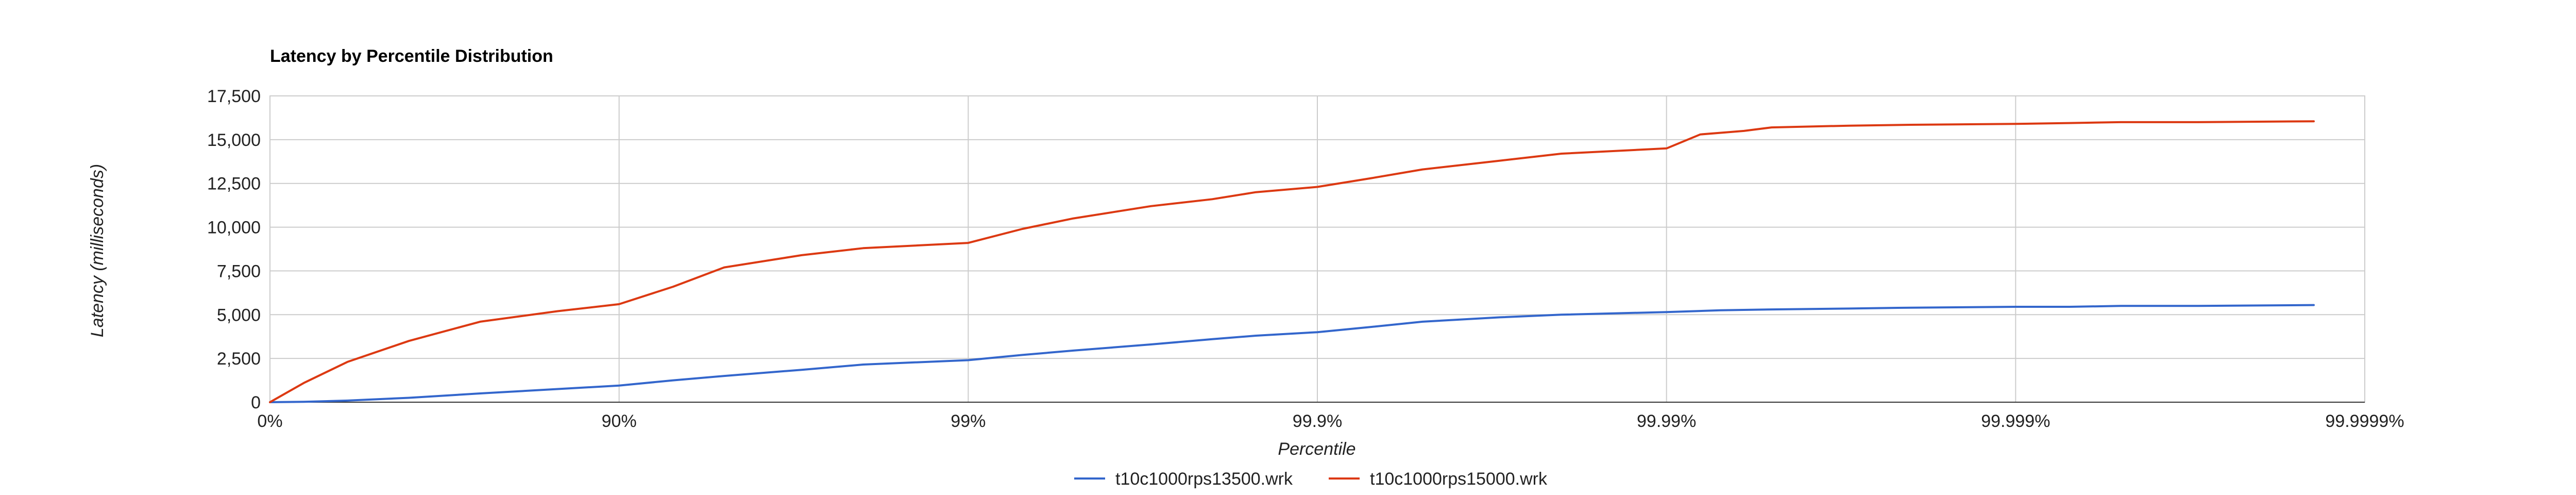 Image resolution: width=2576 pixels, height=495 pixels. What do you see at coordinates (234, 228) in the screenshot?
I see `y-tick-label: 10,000` at bounding box center [234, 228].